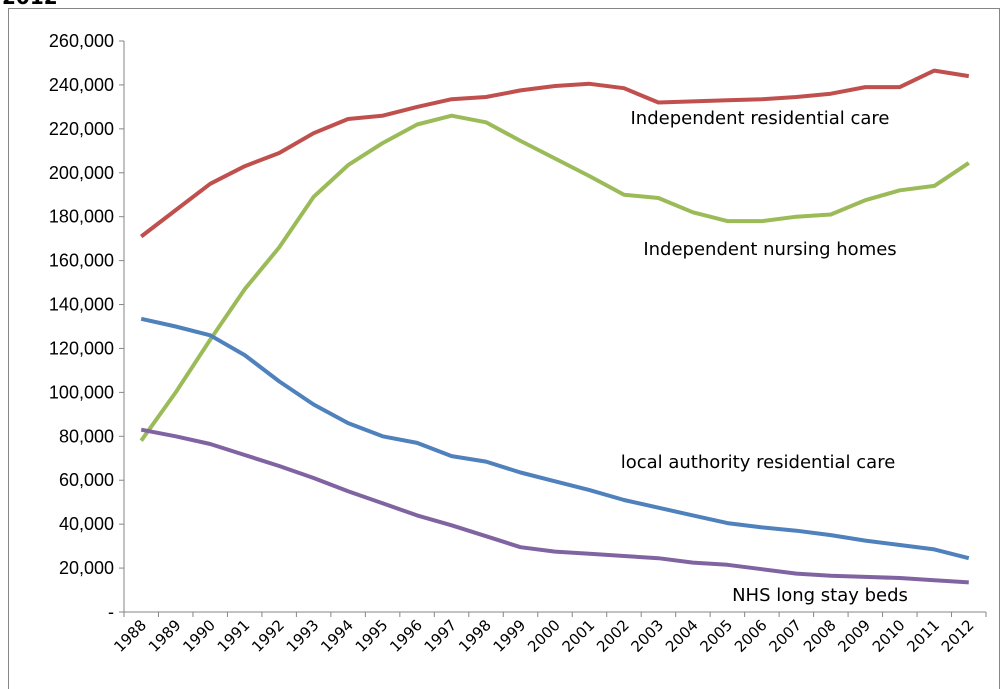 The height and width of the screenshot is (689, 1001). Describe the element at coordinates (81, 305) in the screenshot. I see `y-tick-label: 140,000` at that location.